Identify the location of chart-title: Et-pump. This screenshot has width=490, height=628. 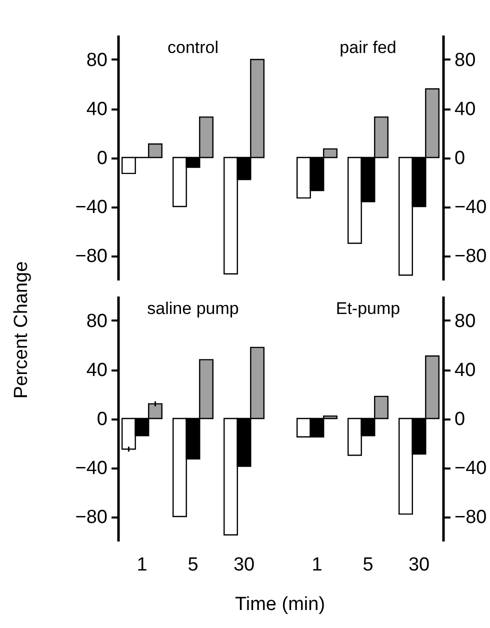
(368, 308).